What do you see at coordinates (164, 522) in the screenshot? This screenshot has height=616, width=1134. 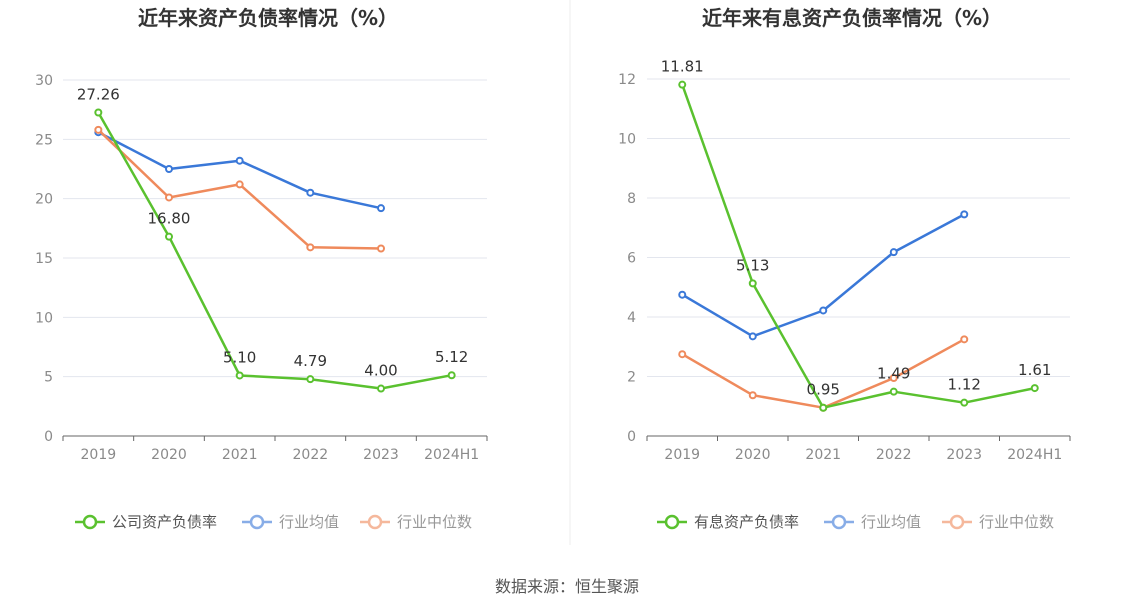 I see `legend-label: 公司资产负债率` at bounding box center [164, 522].